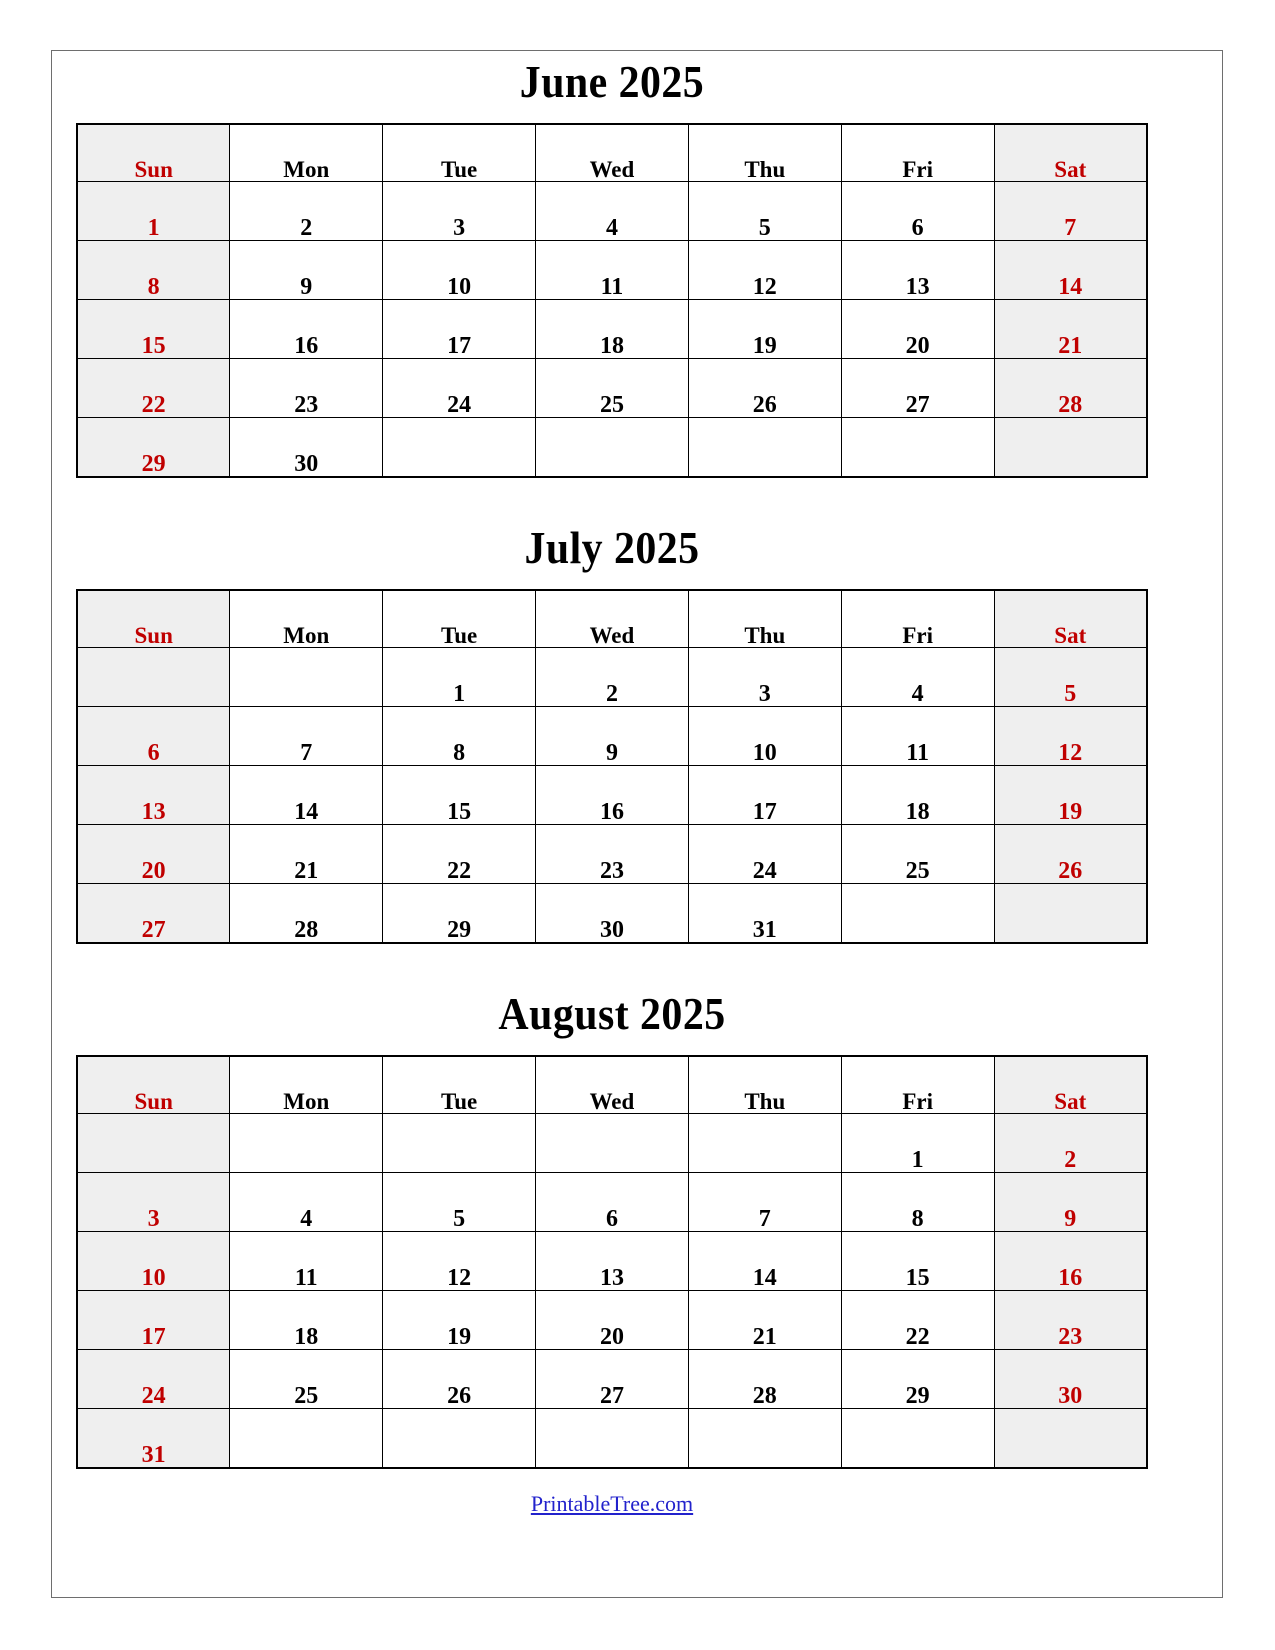  Describe the element at coordinates (1070, 736) in the screenshot. I see `day-cell: 12` at that location.